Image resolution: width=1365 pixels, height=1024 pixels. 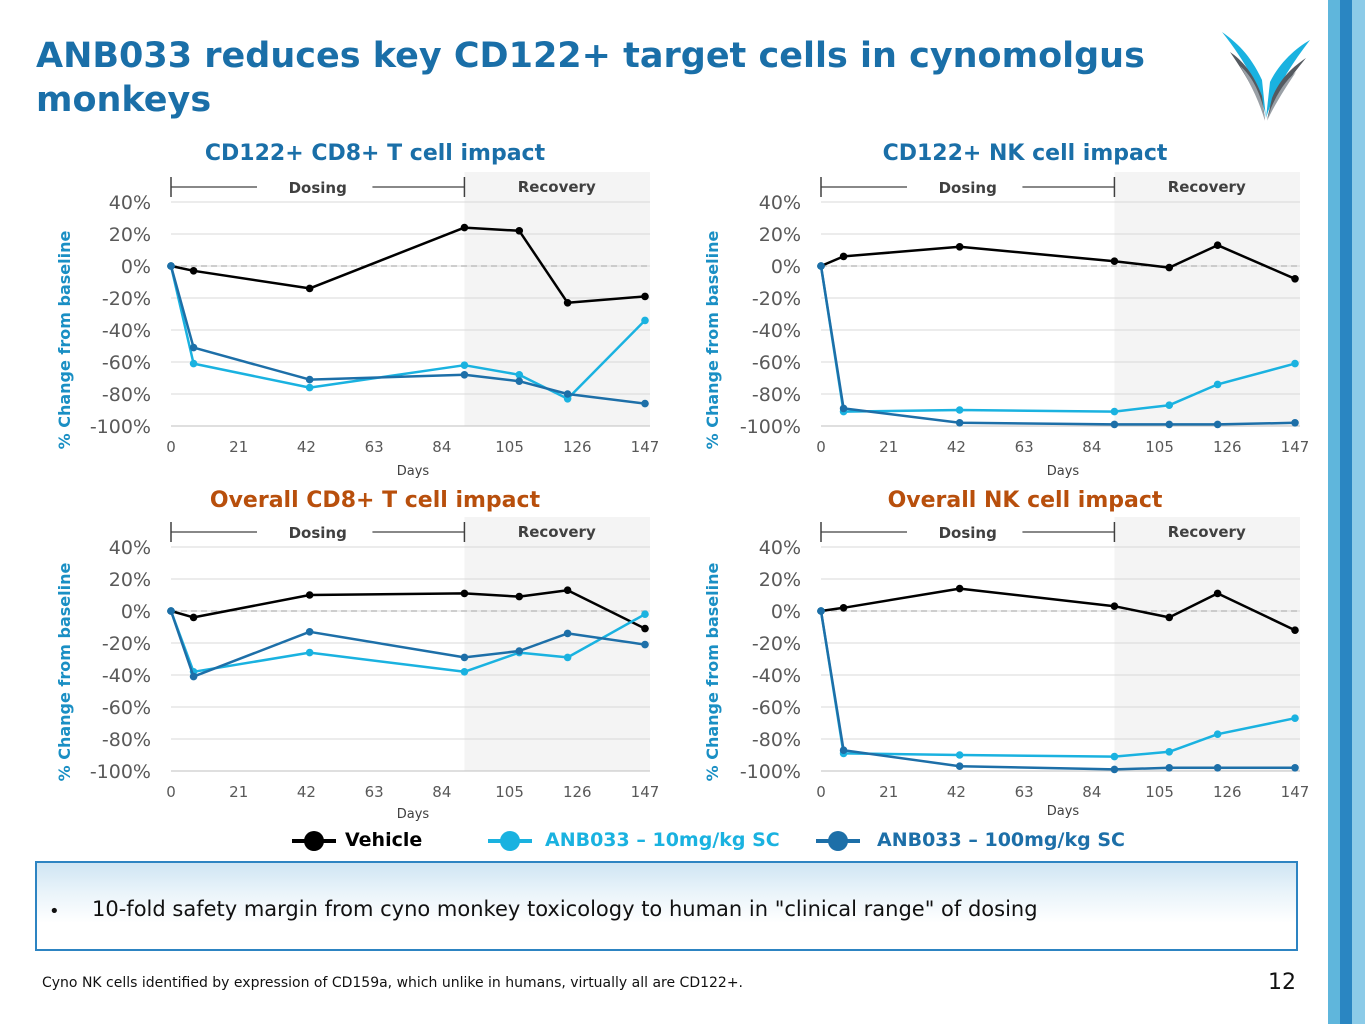 What do you see at coordinates (1346, 512) in the screenshot?
I see `side-stripe-dark` at bounding box center [1346, 512].